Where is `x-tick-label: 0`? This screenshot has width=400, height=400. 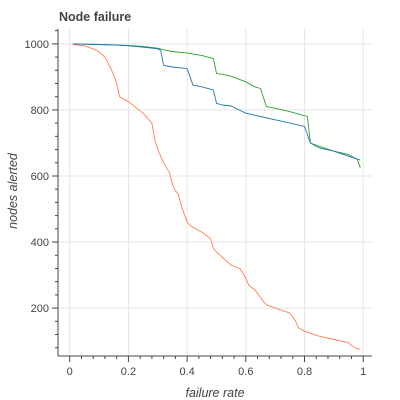
x-tick-label: 0 is located at coordinates (70, 372).